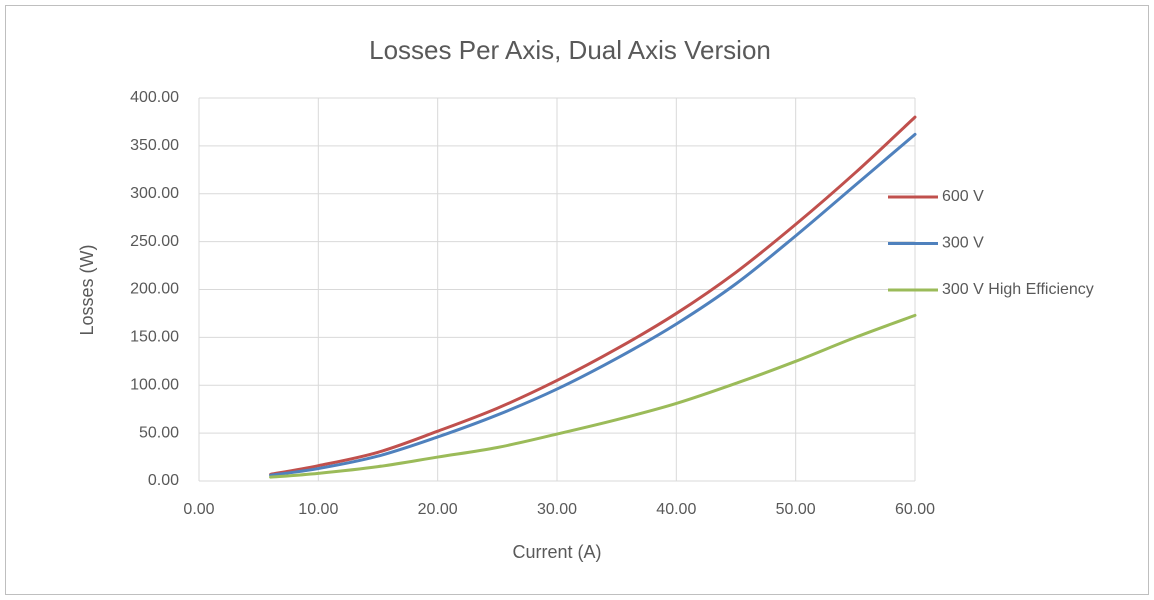  Describe the element at coordinates (963, 243) in the screenshot. I see `legend-label: 300 V` at that location.